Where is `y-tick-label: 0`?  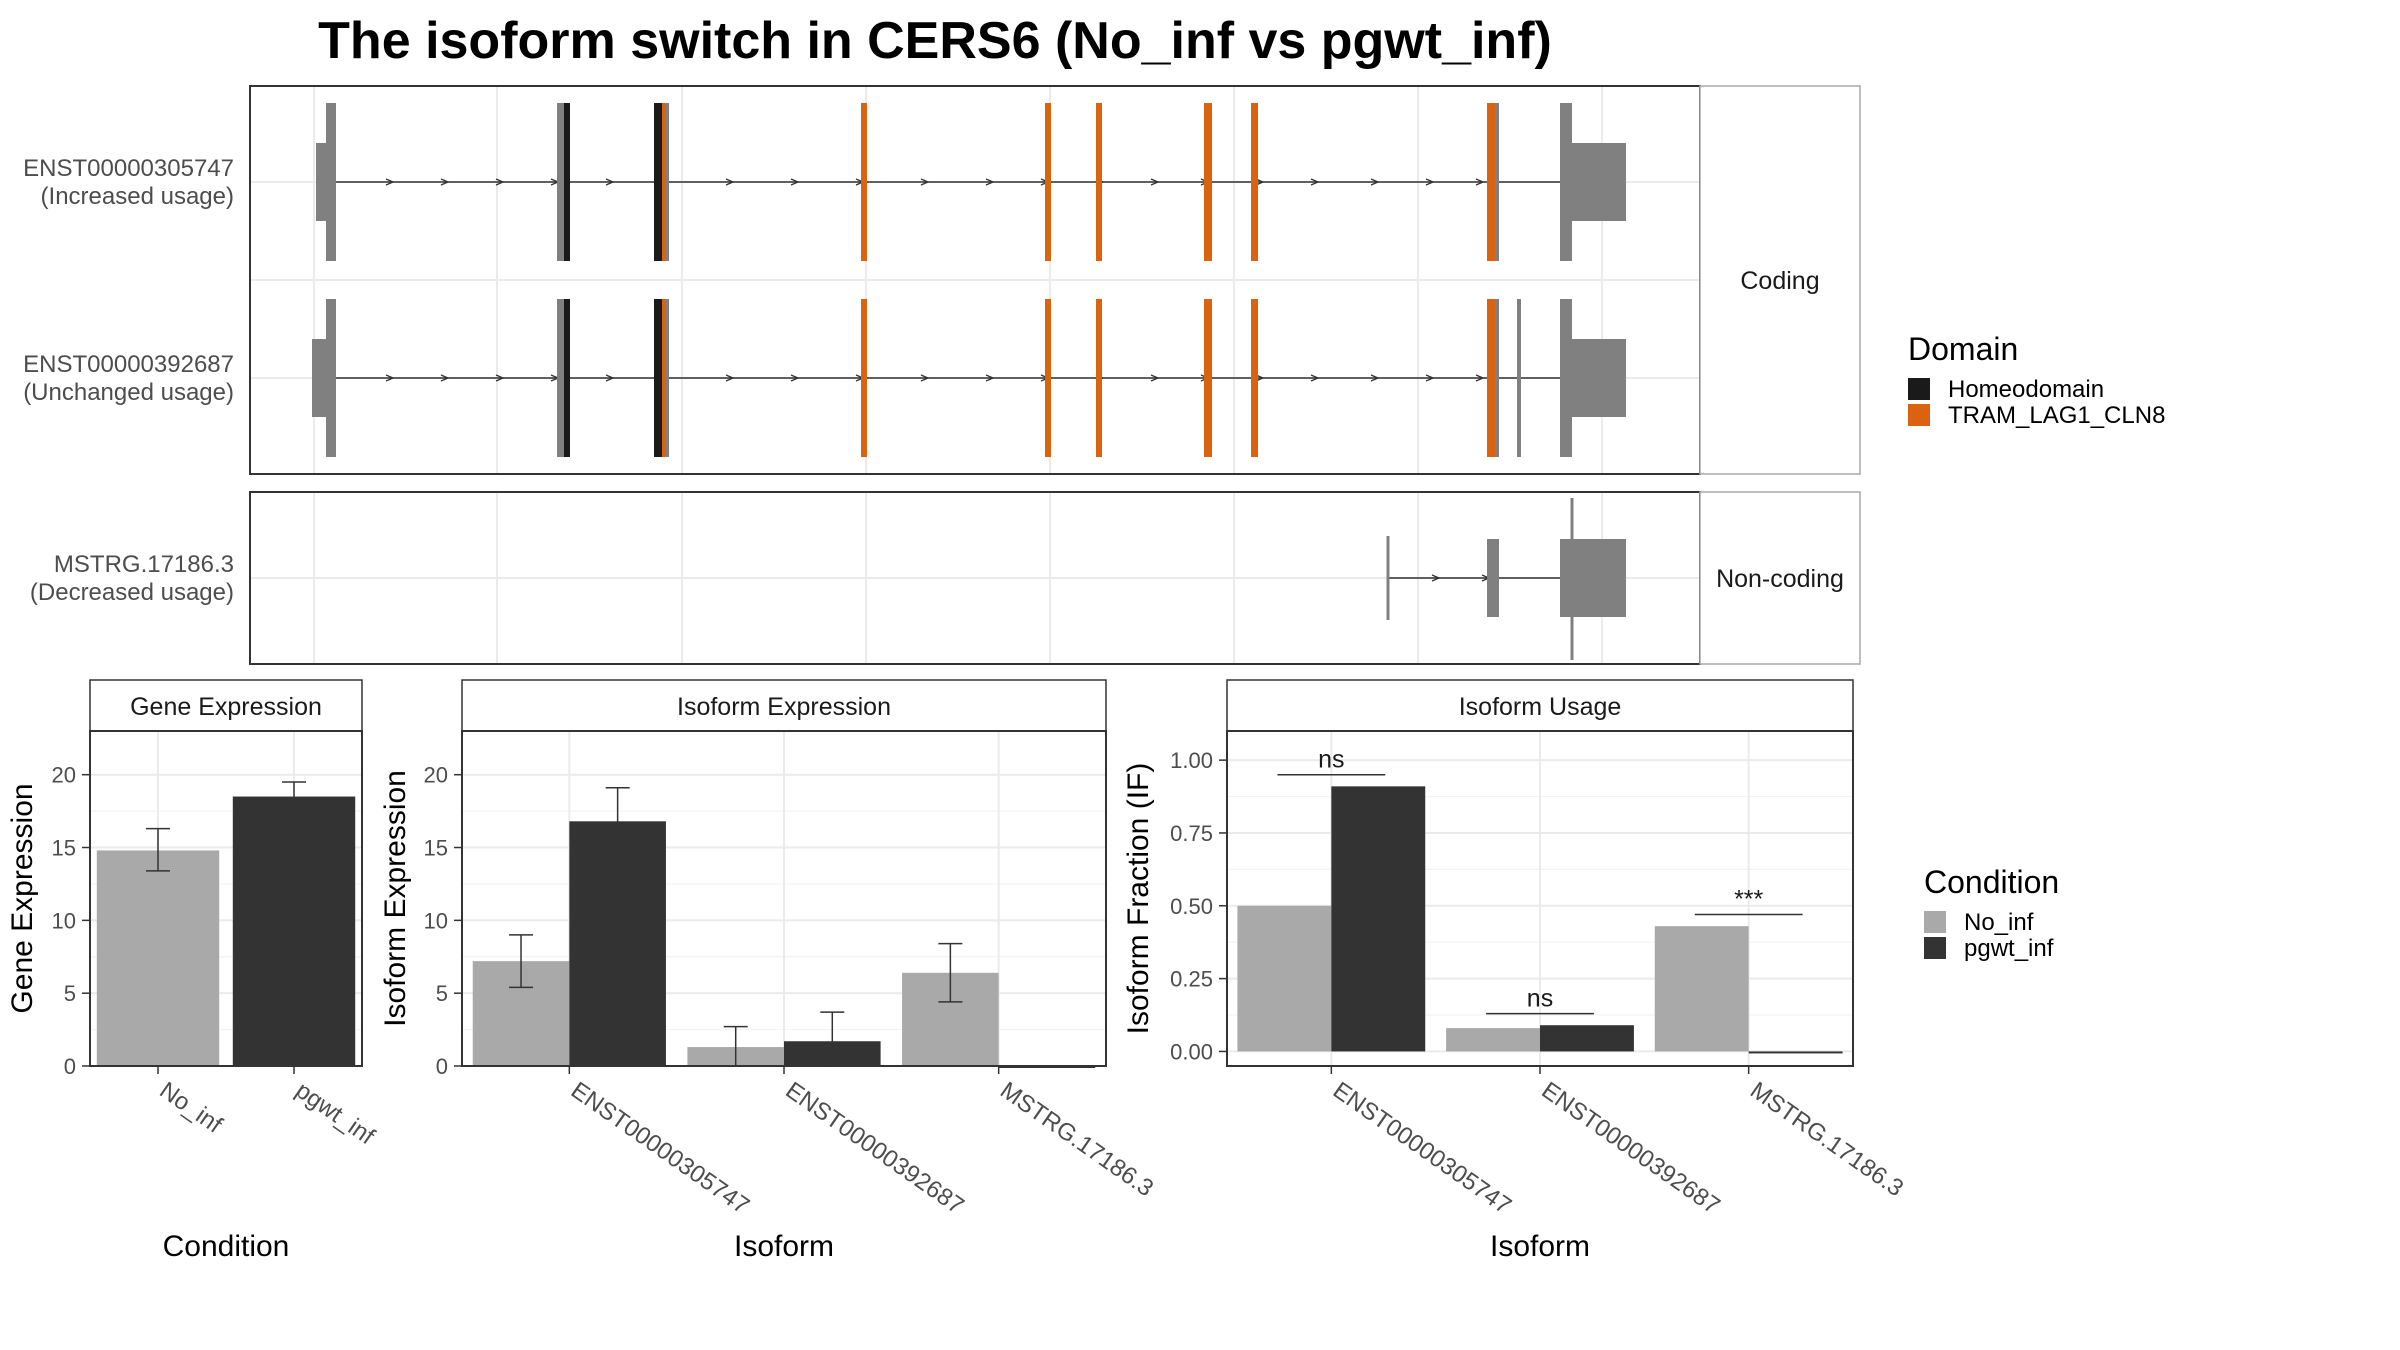 y-tick-label: 0 is located at coordinates (70, 1066).